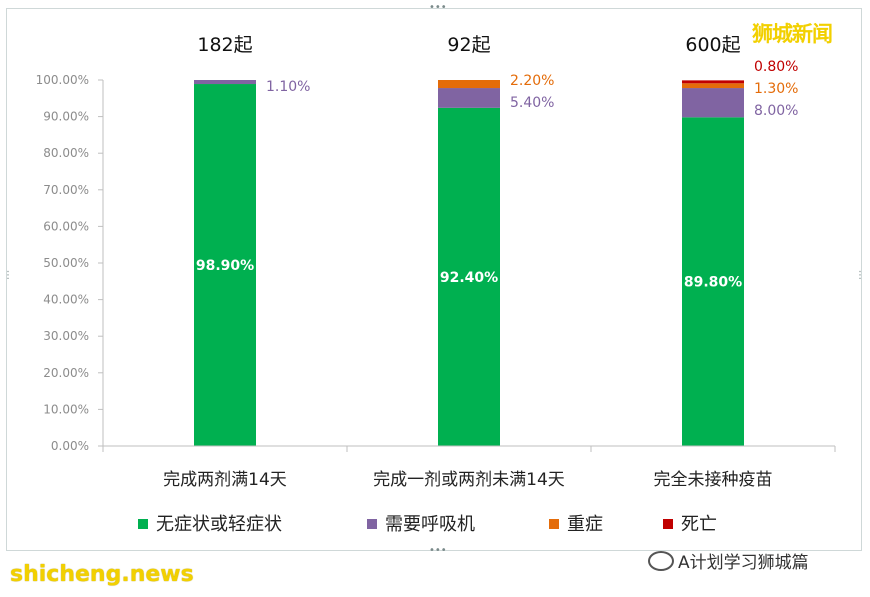  Describe the element at coordinates (66, 153) in the screenshot. I see `y-tick-label: 80.00%` at that location.